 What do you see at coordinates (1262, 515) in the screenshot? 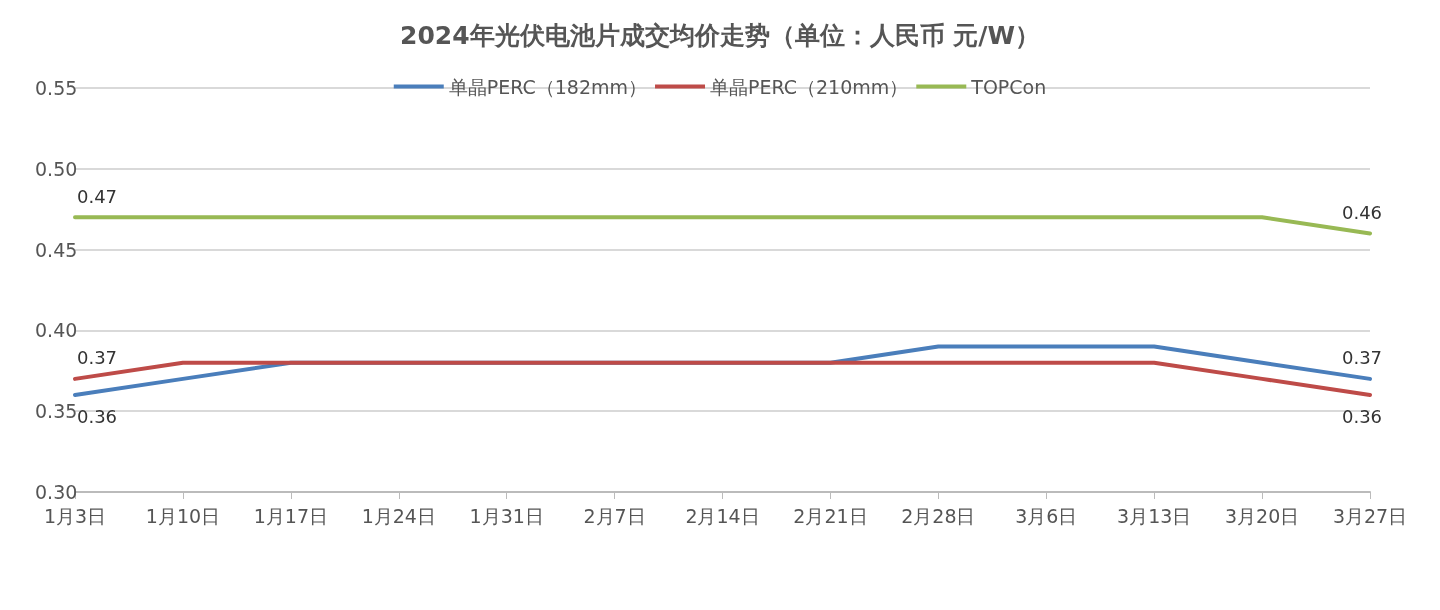
I see `x-tick-label: 3月20日` at bounding box center [1262, 515].